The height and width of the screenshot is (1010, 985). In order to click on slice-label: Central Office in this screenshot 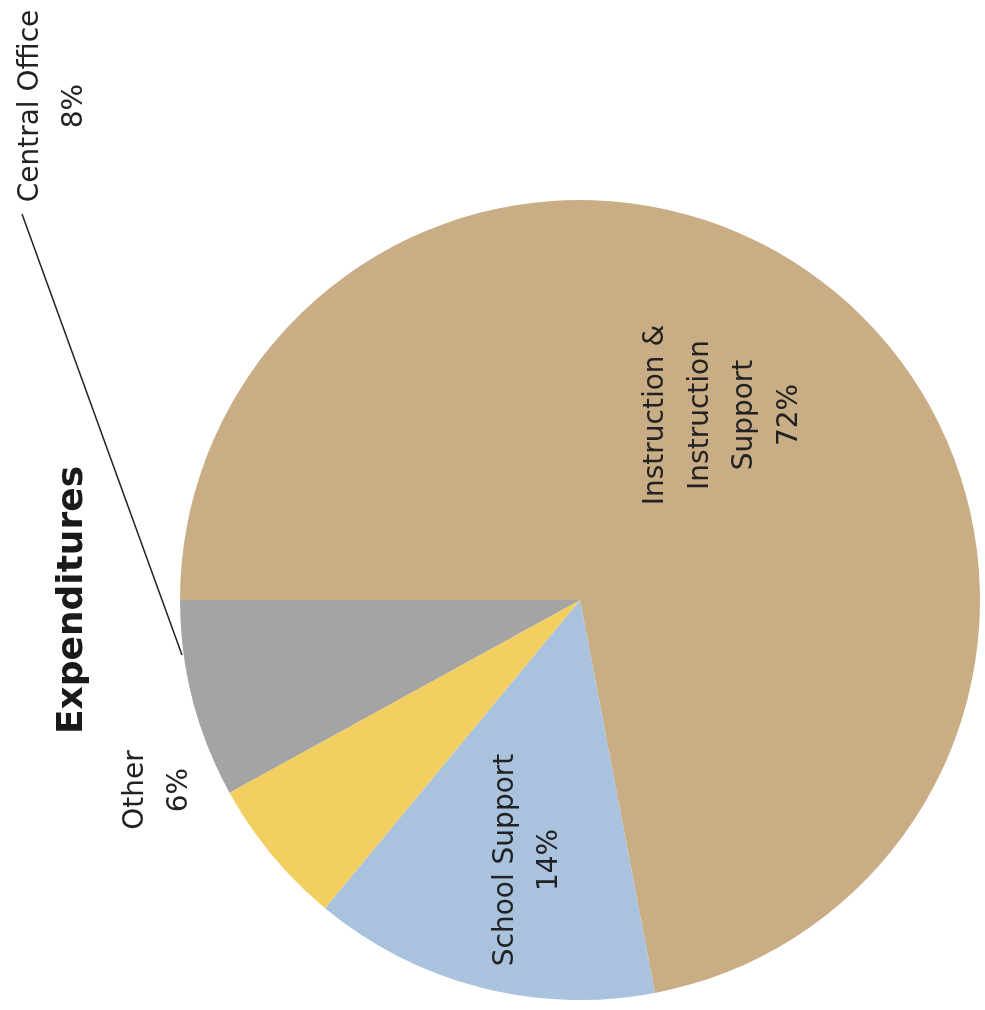, I will do `click(28, 106)`.